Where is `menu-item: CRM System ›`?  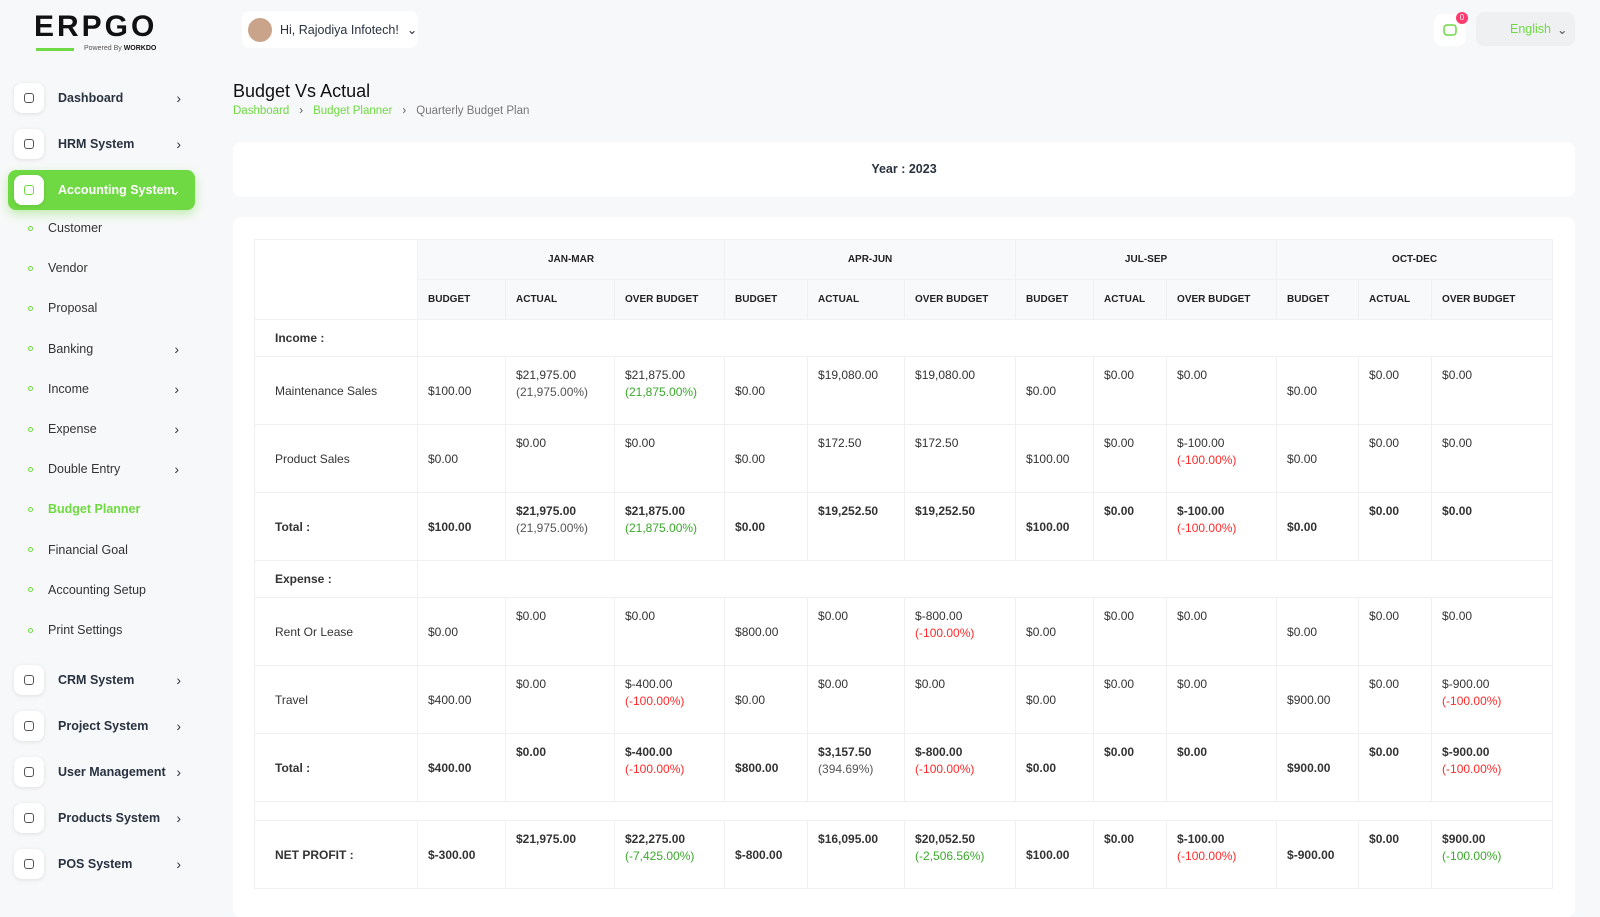 menu-item: CRM System › is located at coordinates (101, 680).